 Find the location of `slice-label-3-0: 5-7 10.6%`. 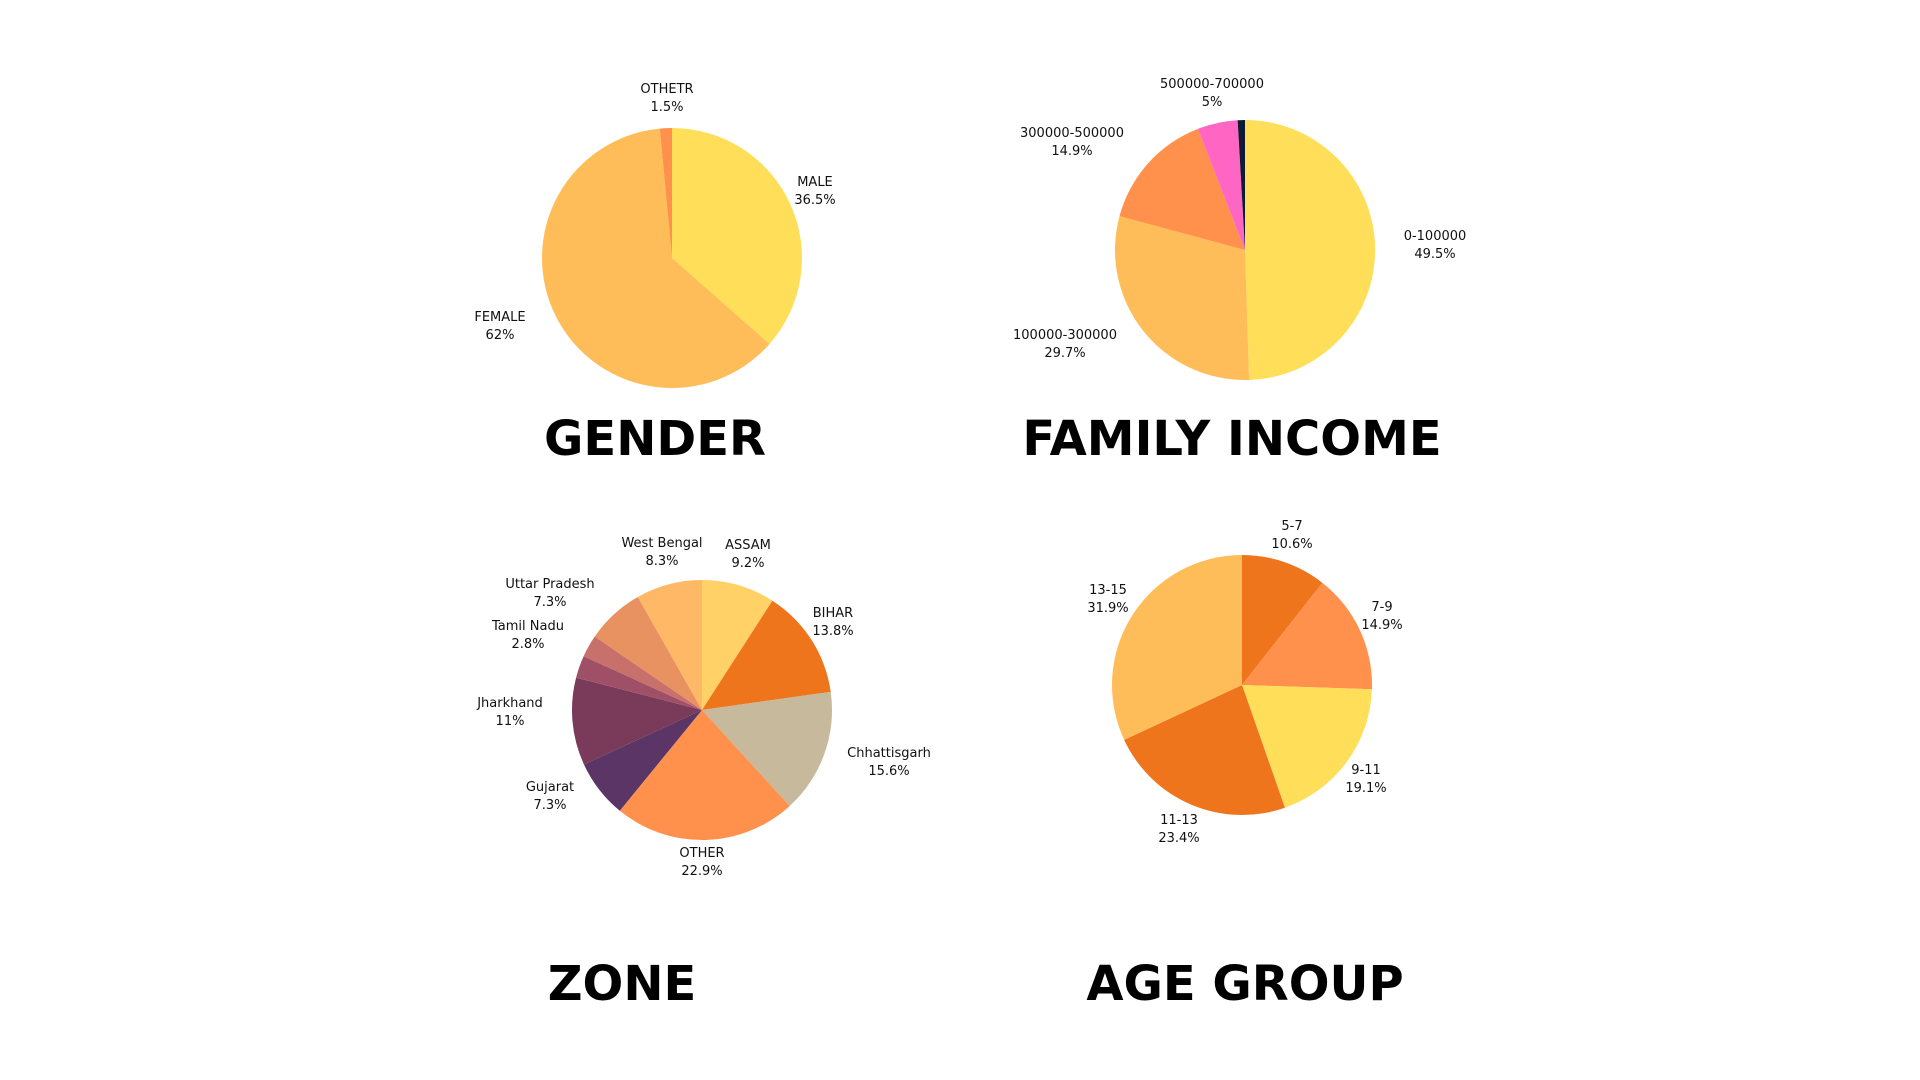

slice-label-3-0: 5-7 10.6% is located at coordinates (1291, 535).